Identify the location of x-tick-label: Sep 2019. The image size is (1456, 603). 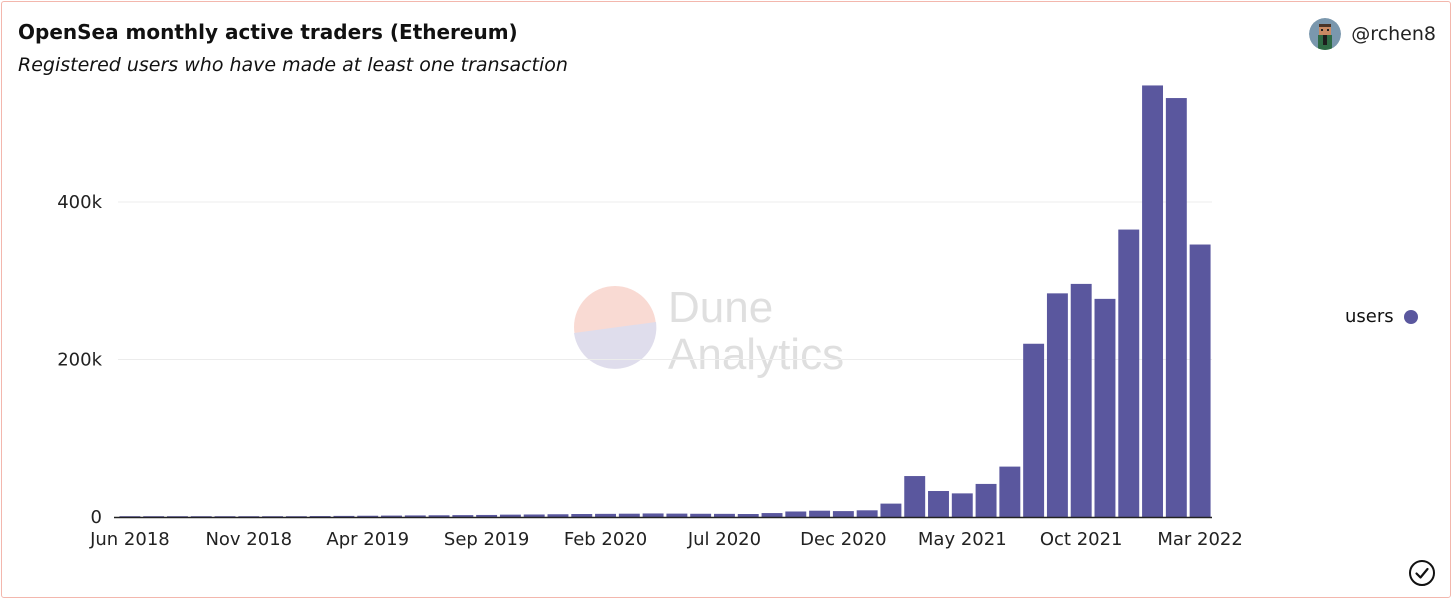
(486, 539).